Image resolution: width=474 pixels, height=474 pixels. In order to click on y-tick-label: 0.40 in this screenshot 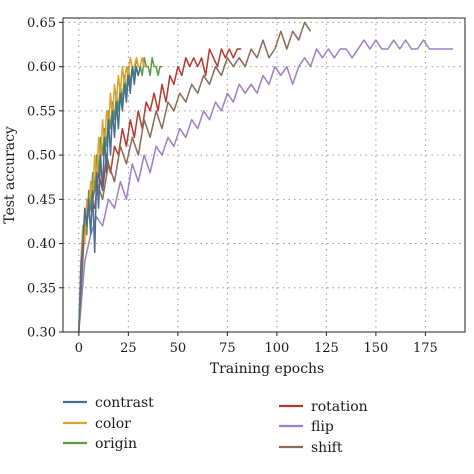, I will do `click(41, 244)`.